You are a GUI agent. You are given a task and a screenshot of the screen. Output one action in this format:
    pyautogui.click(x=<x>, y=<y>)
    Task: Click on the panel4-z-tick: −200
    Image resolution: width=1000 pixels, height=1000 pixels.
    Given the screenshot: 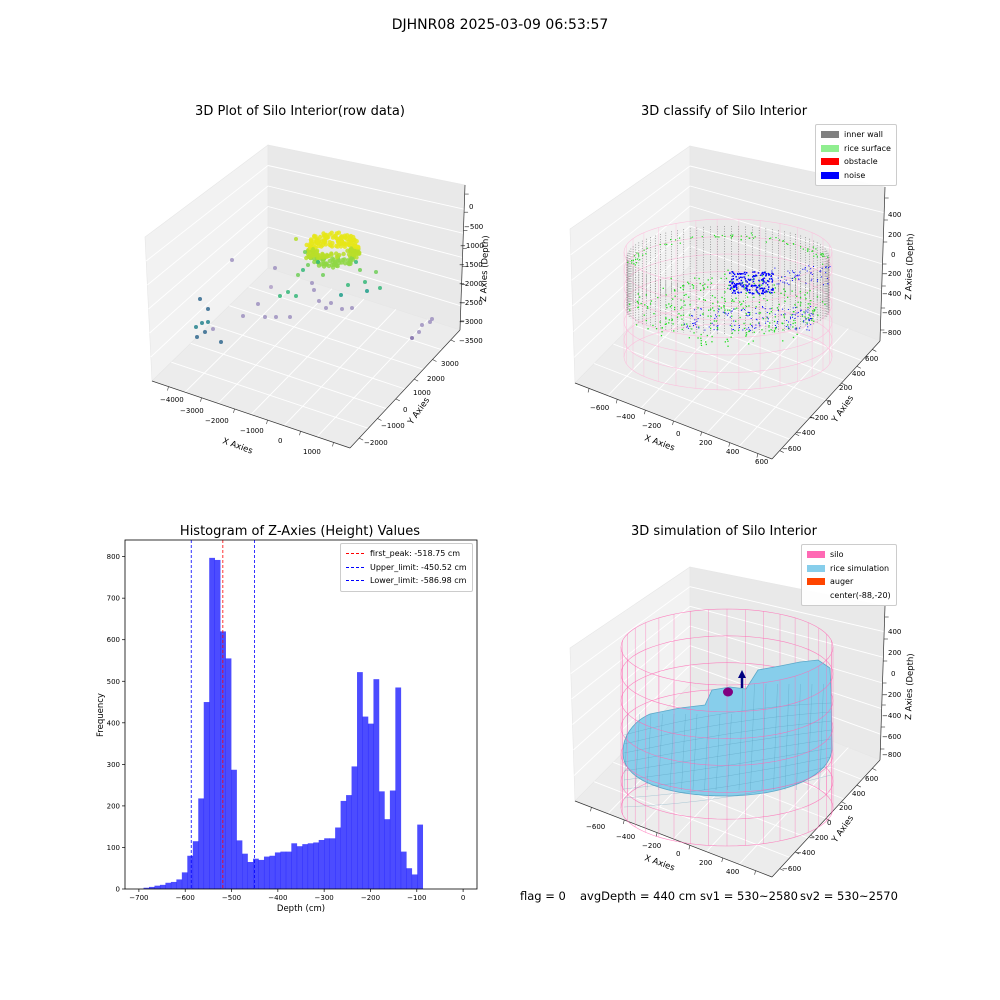 What is the action you would take?
    pyautogui.click(x=891, y=695)
    